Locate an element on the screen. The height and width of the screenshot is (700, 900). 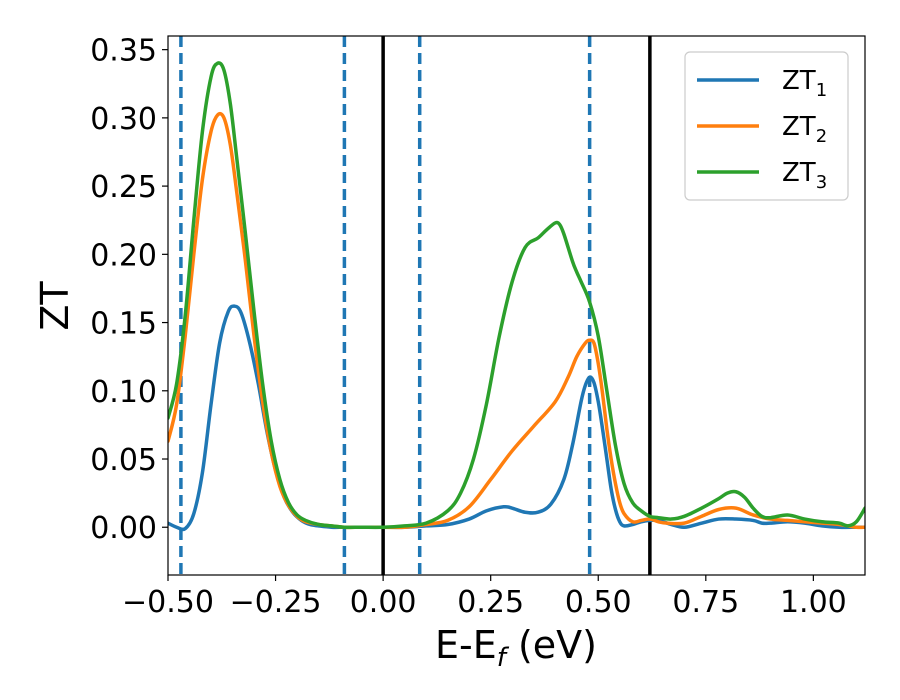
x-axis-label: E-Ef (eV) is located at coordinates (516, 648).